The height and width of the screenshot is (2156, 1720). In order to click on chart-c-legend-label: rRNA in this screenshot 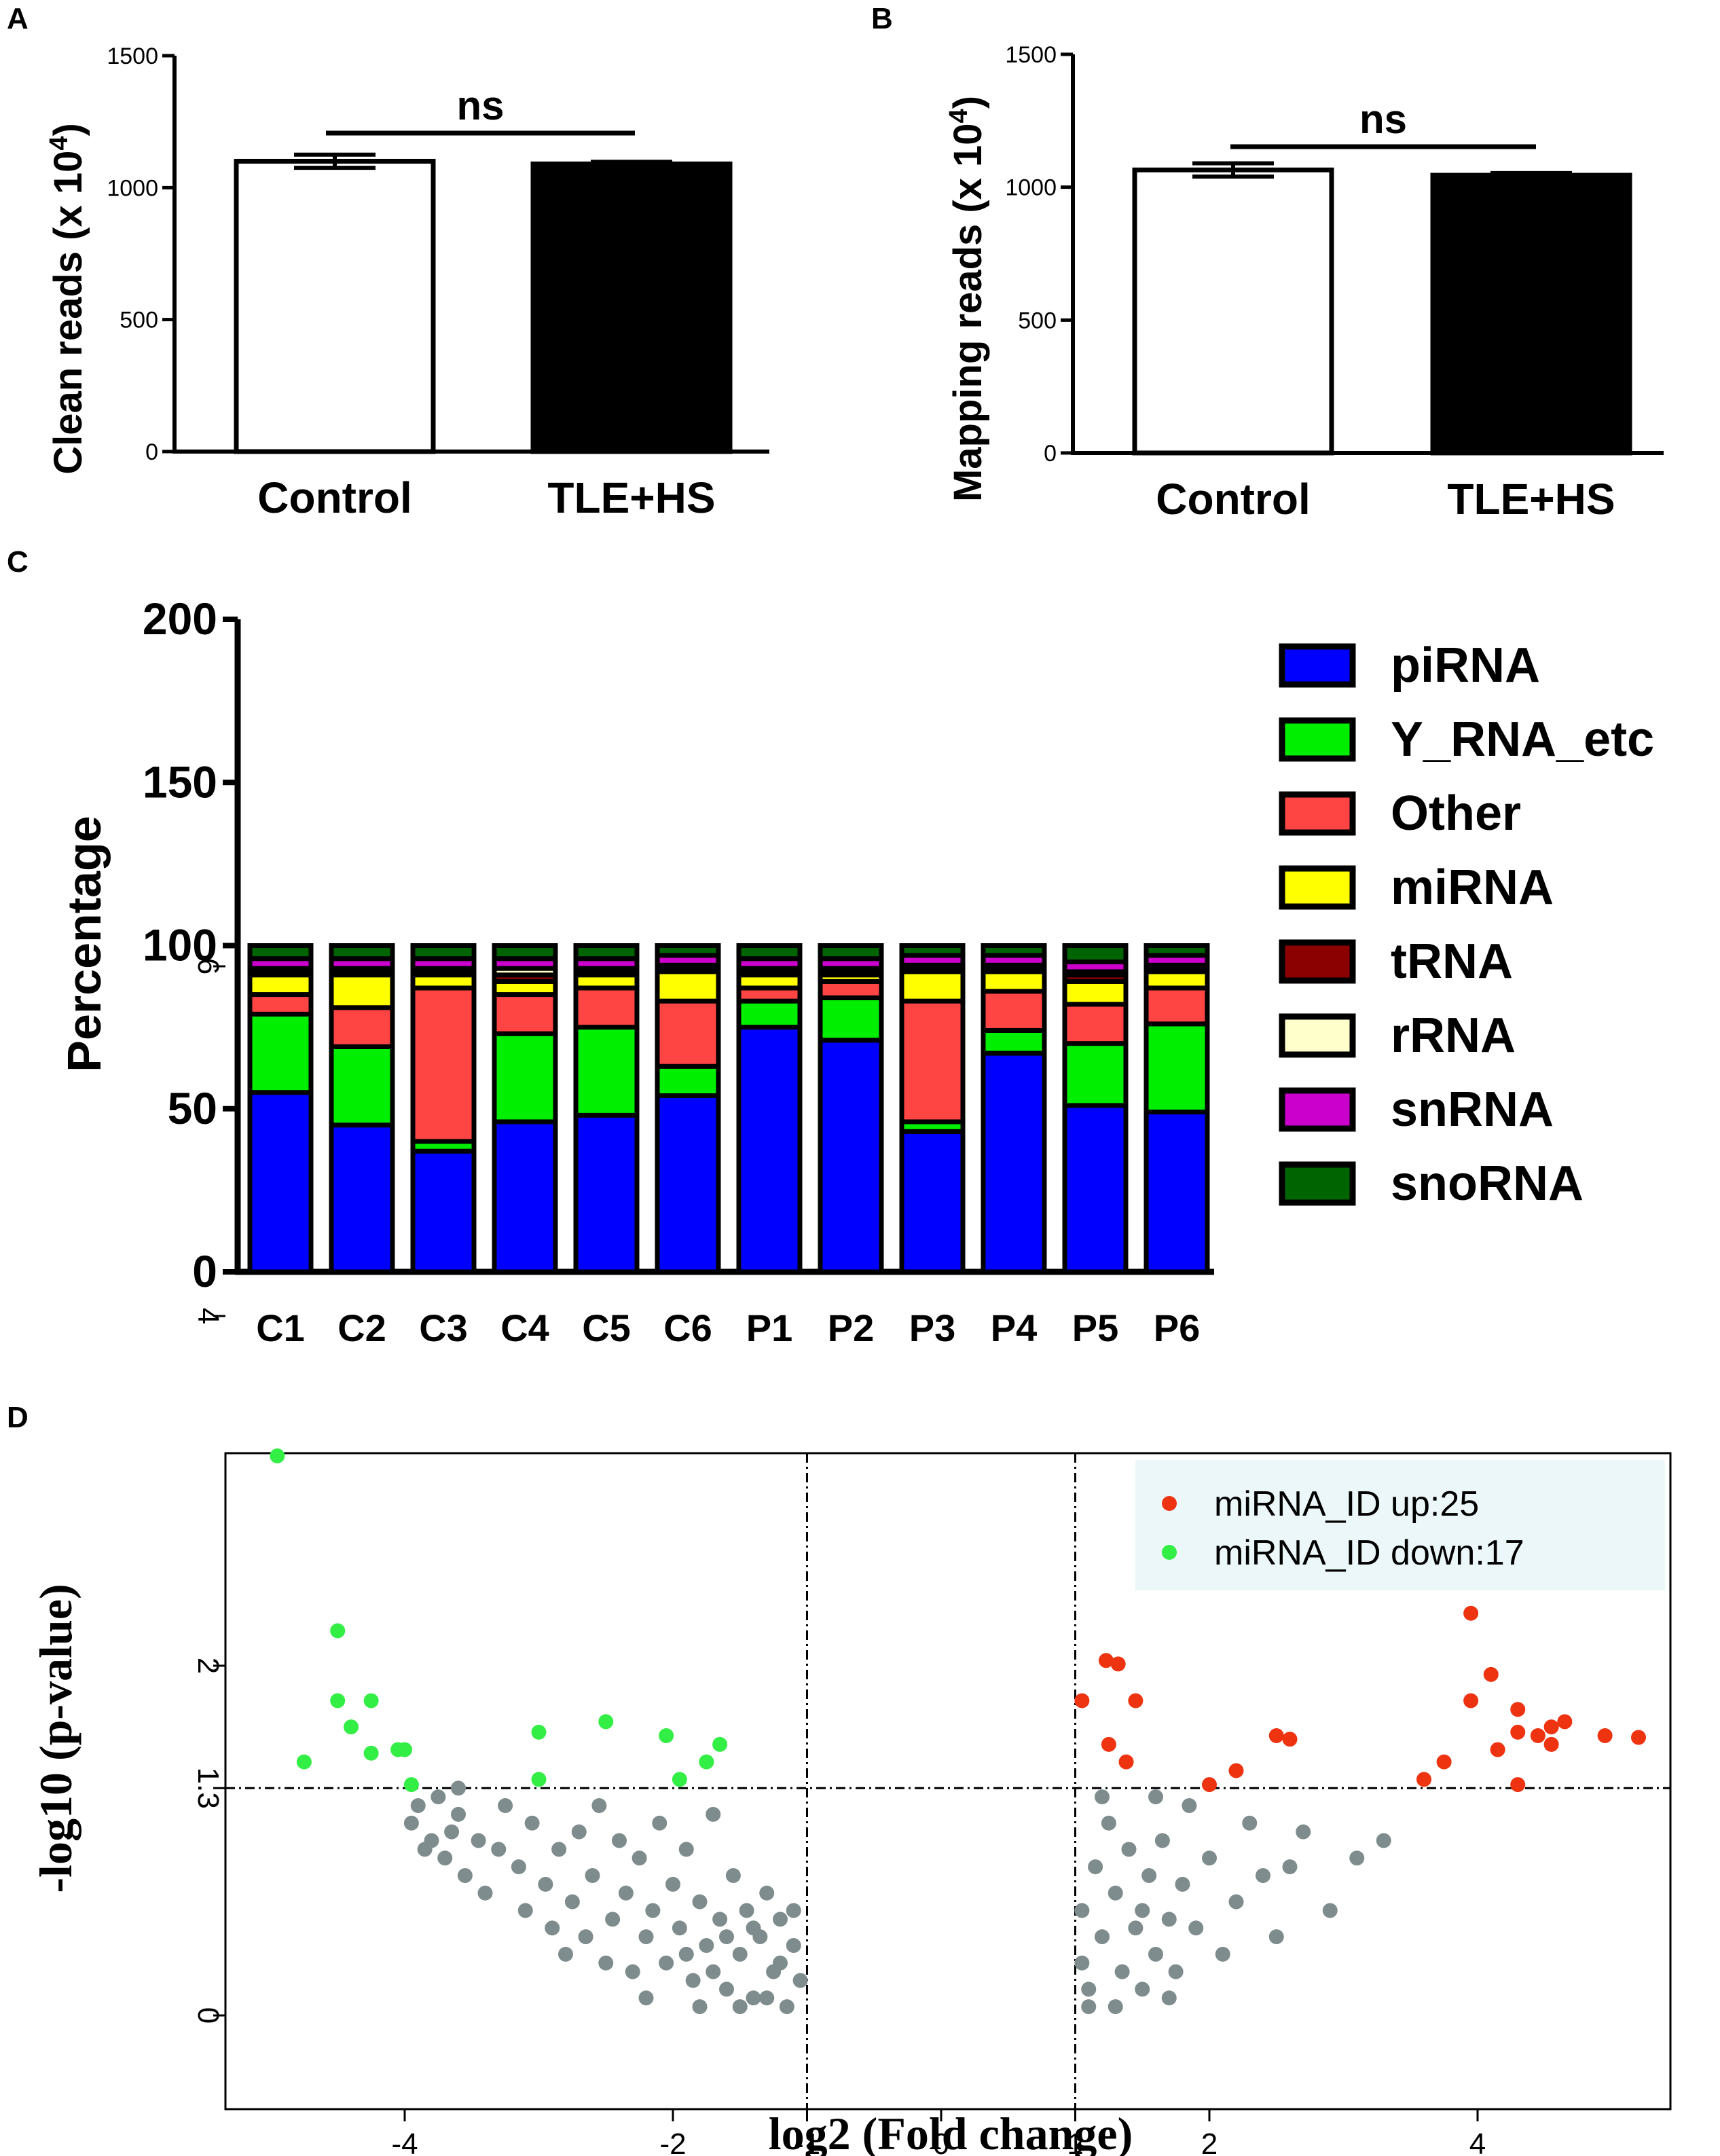, I will do `click(1453, 1035)`.